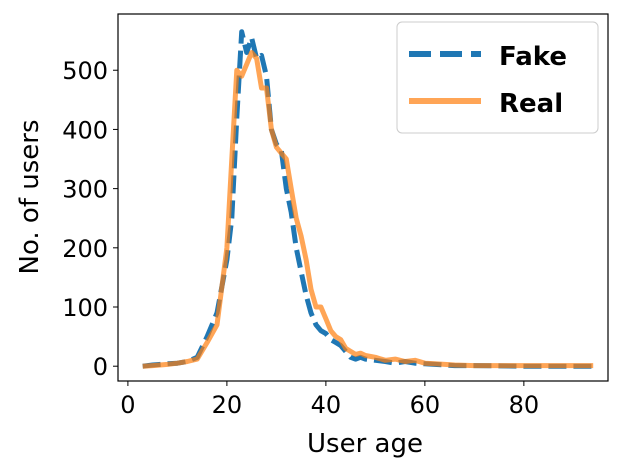 The image size is (627, 470). I want to click on legend-real-label: Real, so click(531, 104).